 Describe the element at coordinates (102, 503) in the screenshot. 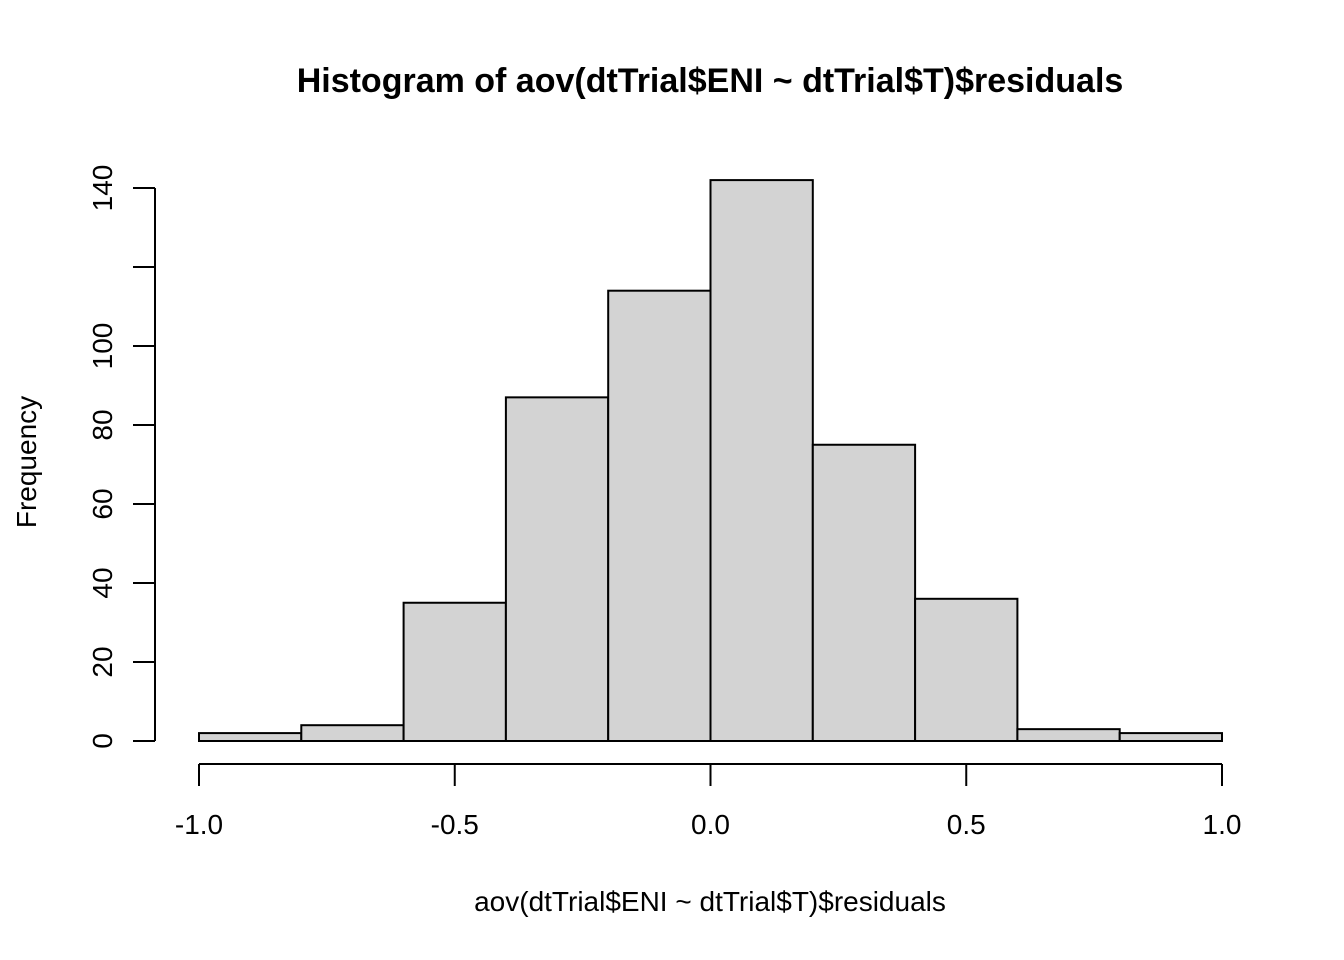

I see `y-tick-label: 60` at that location.